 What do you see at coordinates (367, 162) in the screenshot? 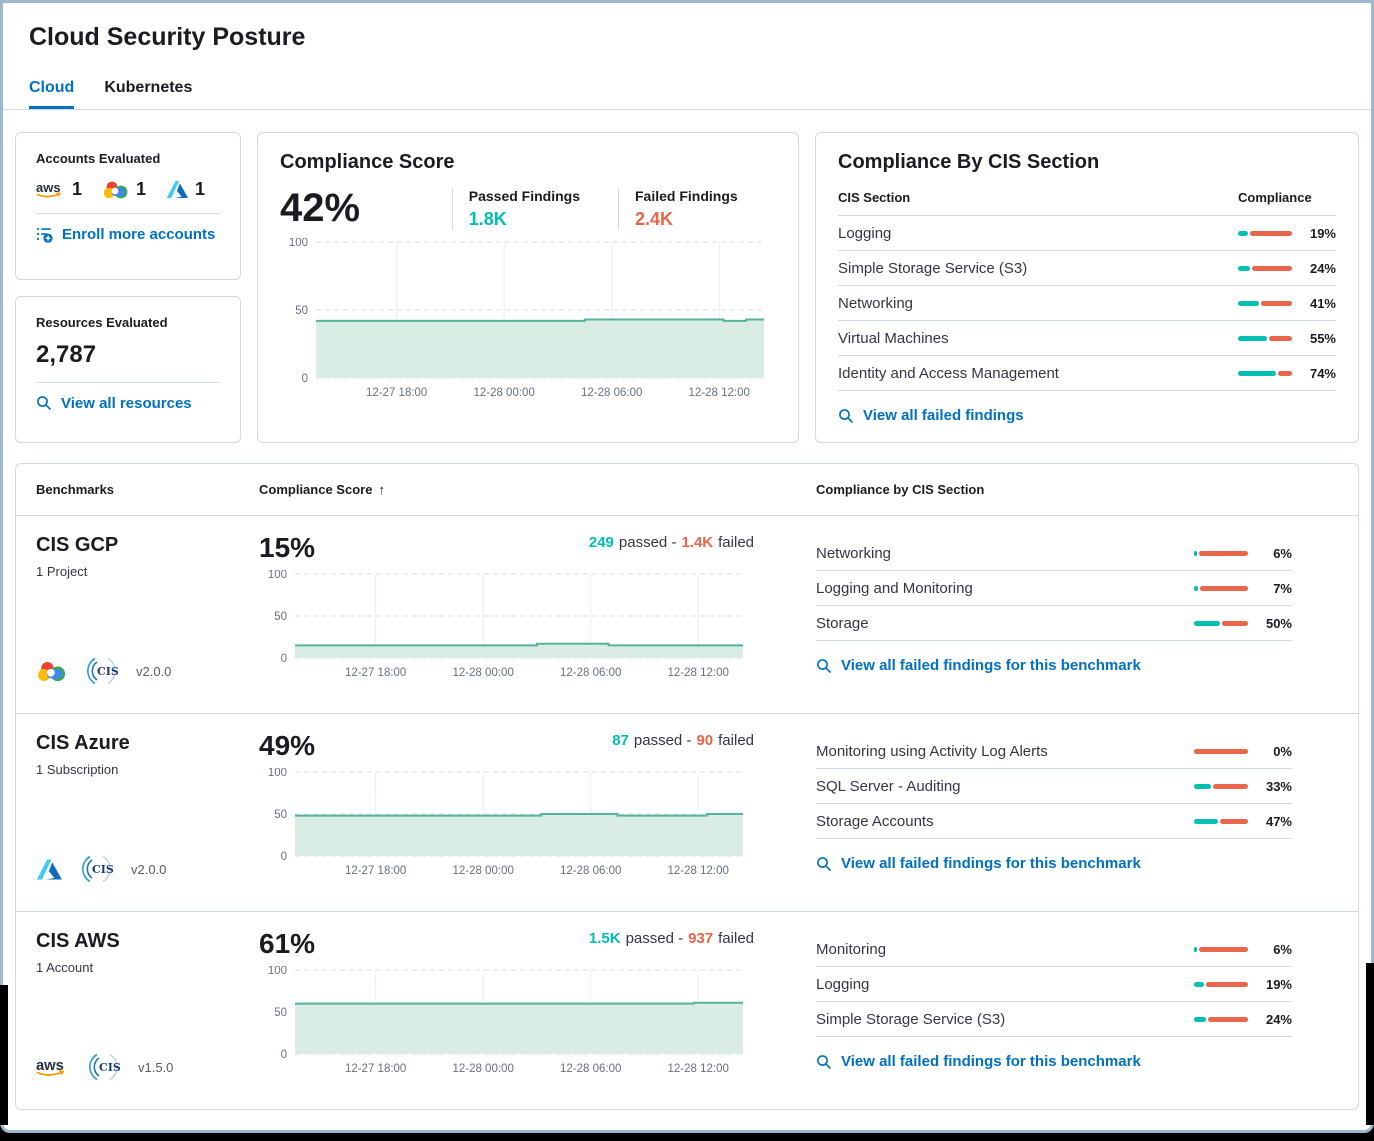
I see `compliance-score-title: Compliance Score` at bounding box center [367, 162].